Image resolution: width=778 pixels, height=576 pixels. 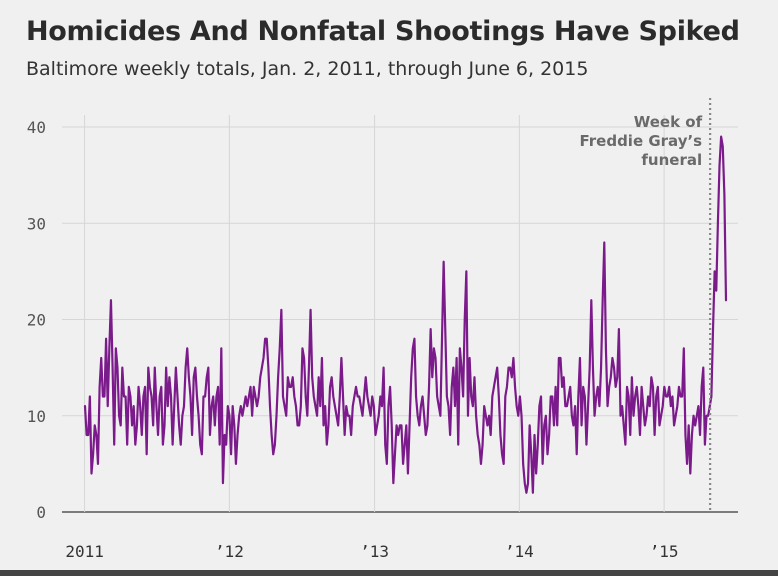 I want to click on y-tick-label: 40, so click(x=36, y=127).